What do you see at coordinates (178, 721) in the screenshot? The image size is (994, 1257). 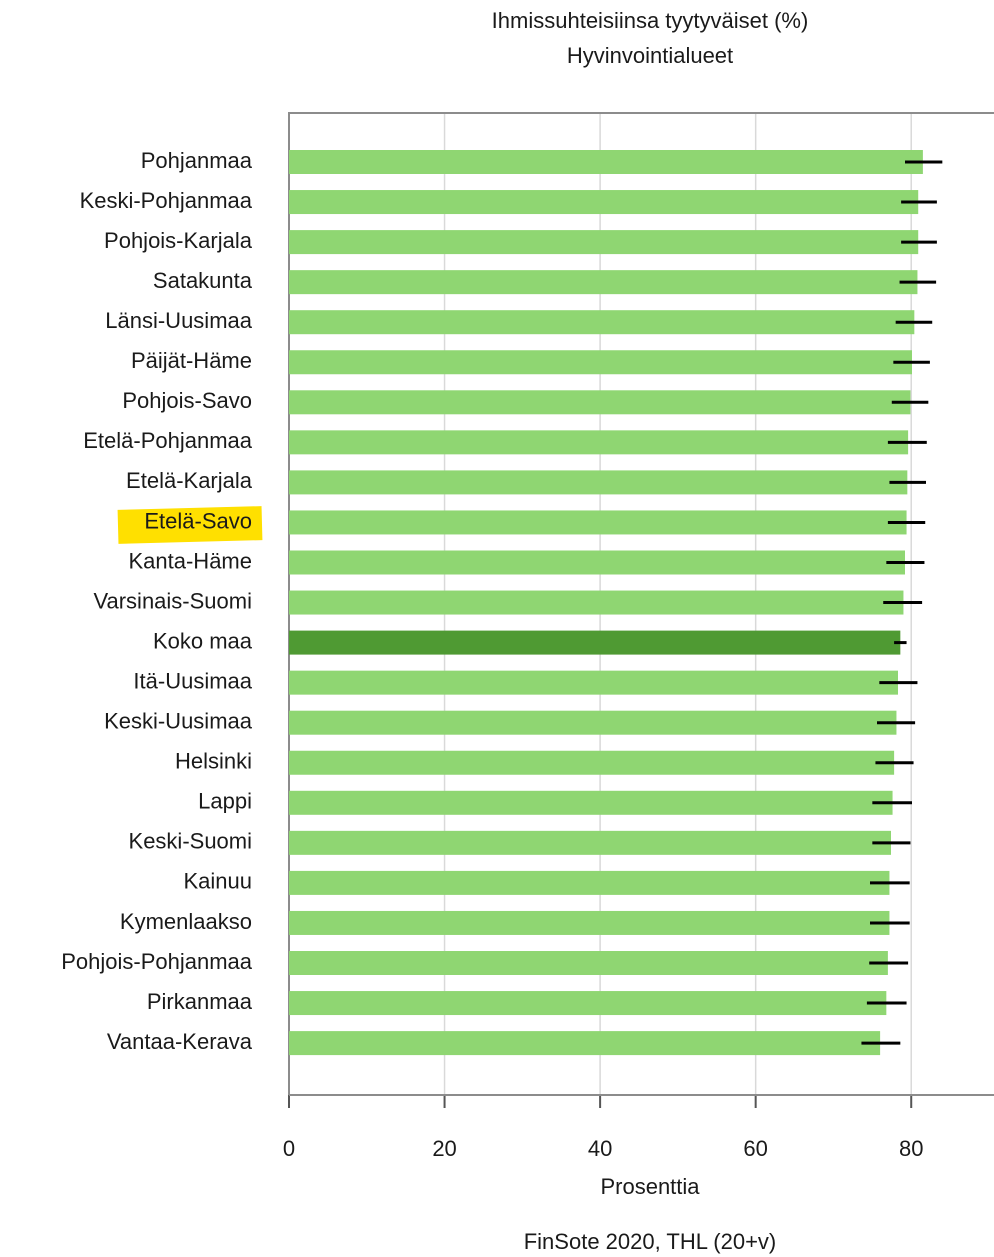 I see `y-tick-label: Keski-Uusimaa` at bounding box center [178, 721].